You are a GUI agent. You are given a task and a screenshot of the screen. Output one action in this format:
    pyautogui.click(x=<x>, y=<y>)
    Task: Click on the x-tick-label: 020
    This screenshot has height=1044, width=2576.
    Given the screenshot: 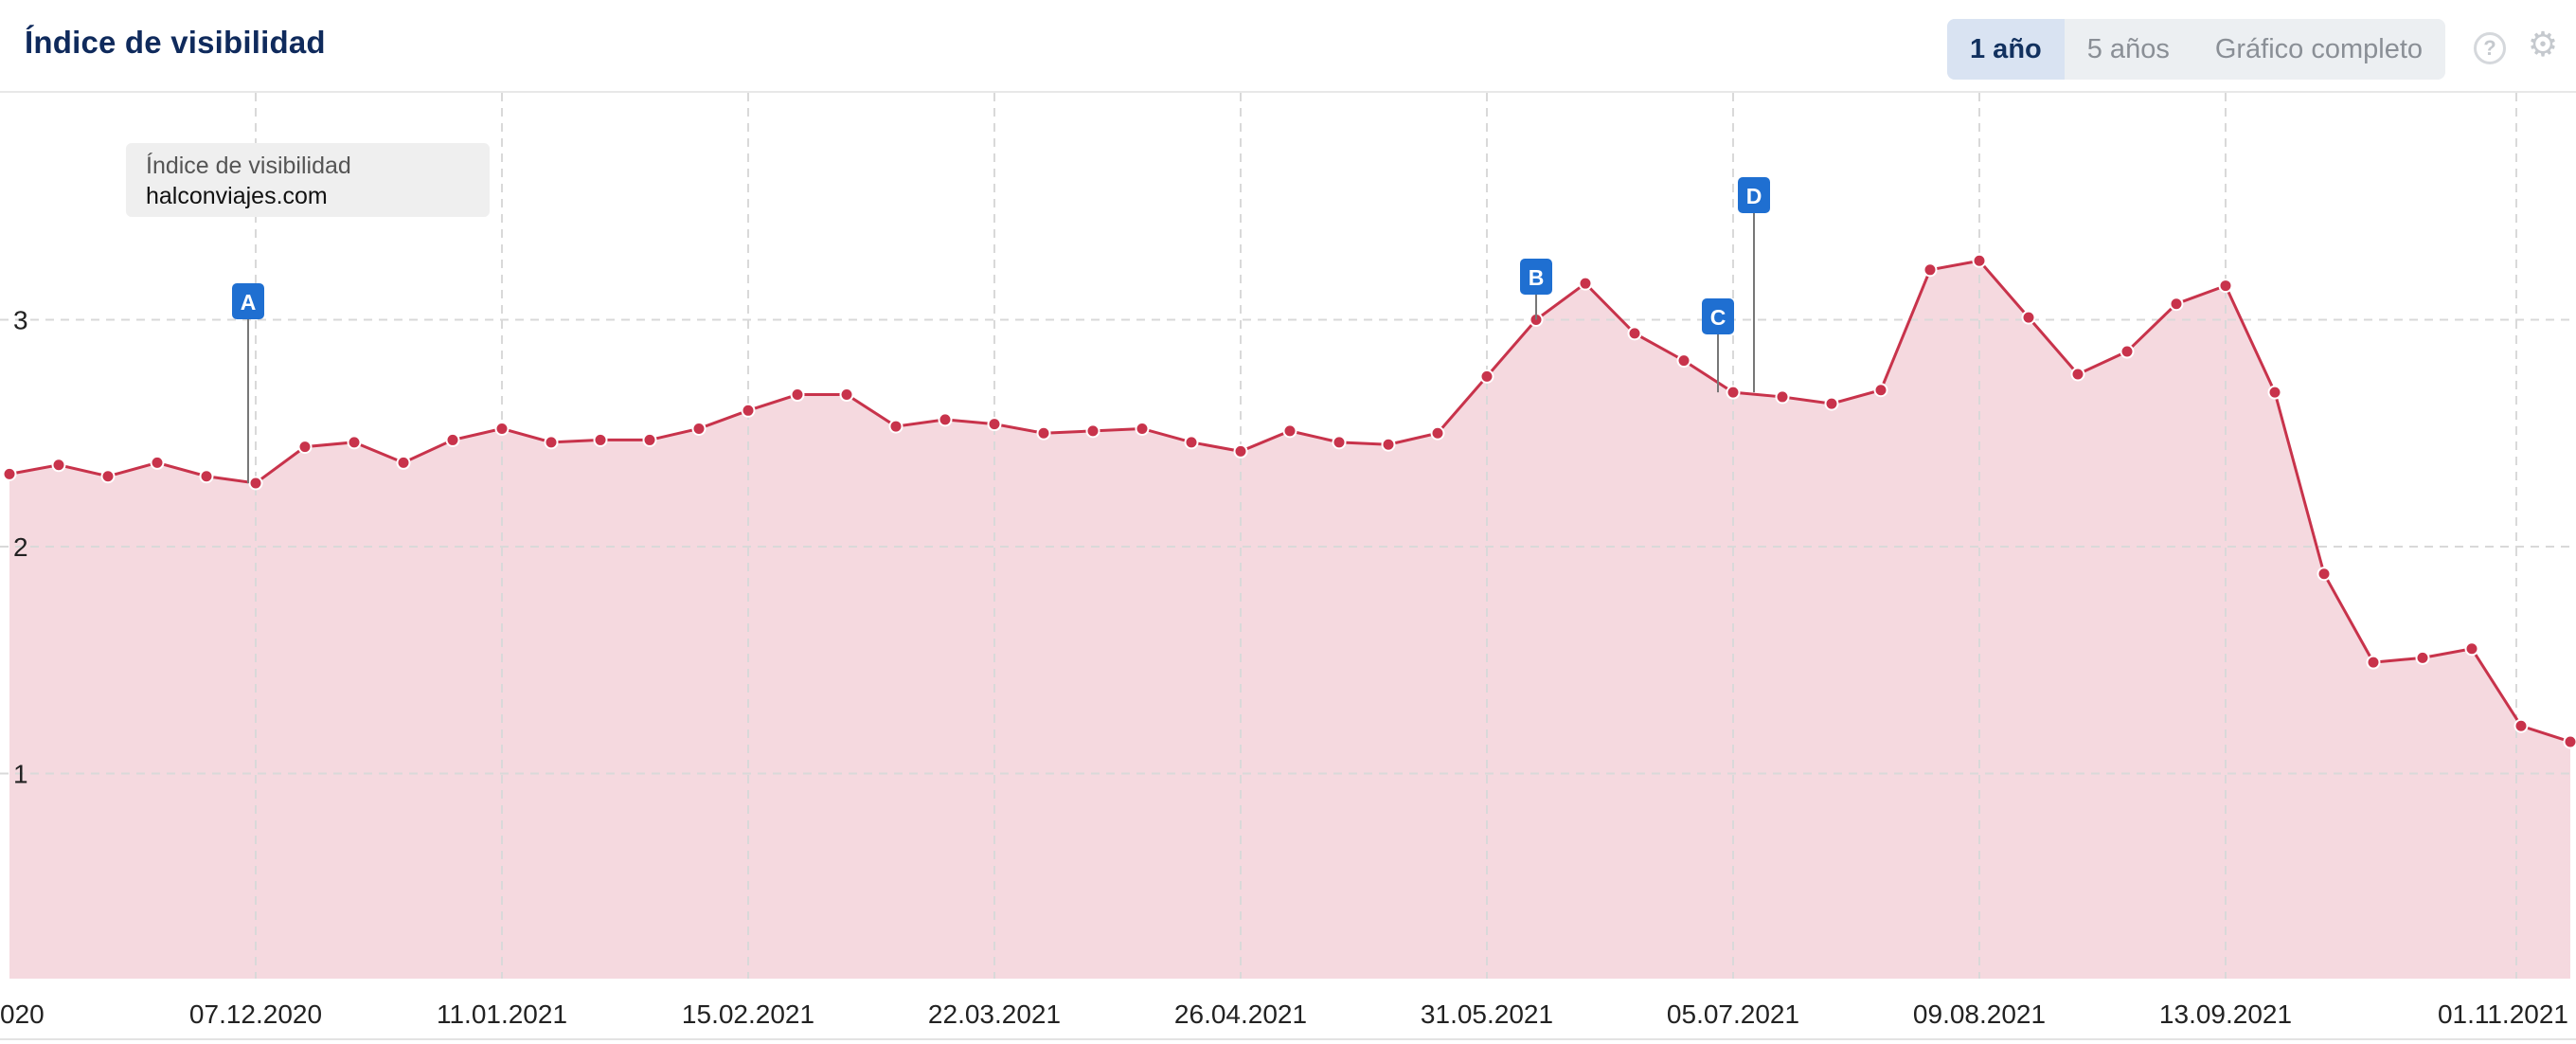 What is the action you would take?
    pyautogui.click(x=22, y=1014)
    